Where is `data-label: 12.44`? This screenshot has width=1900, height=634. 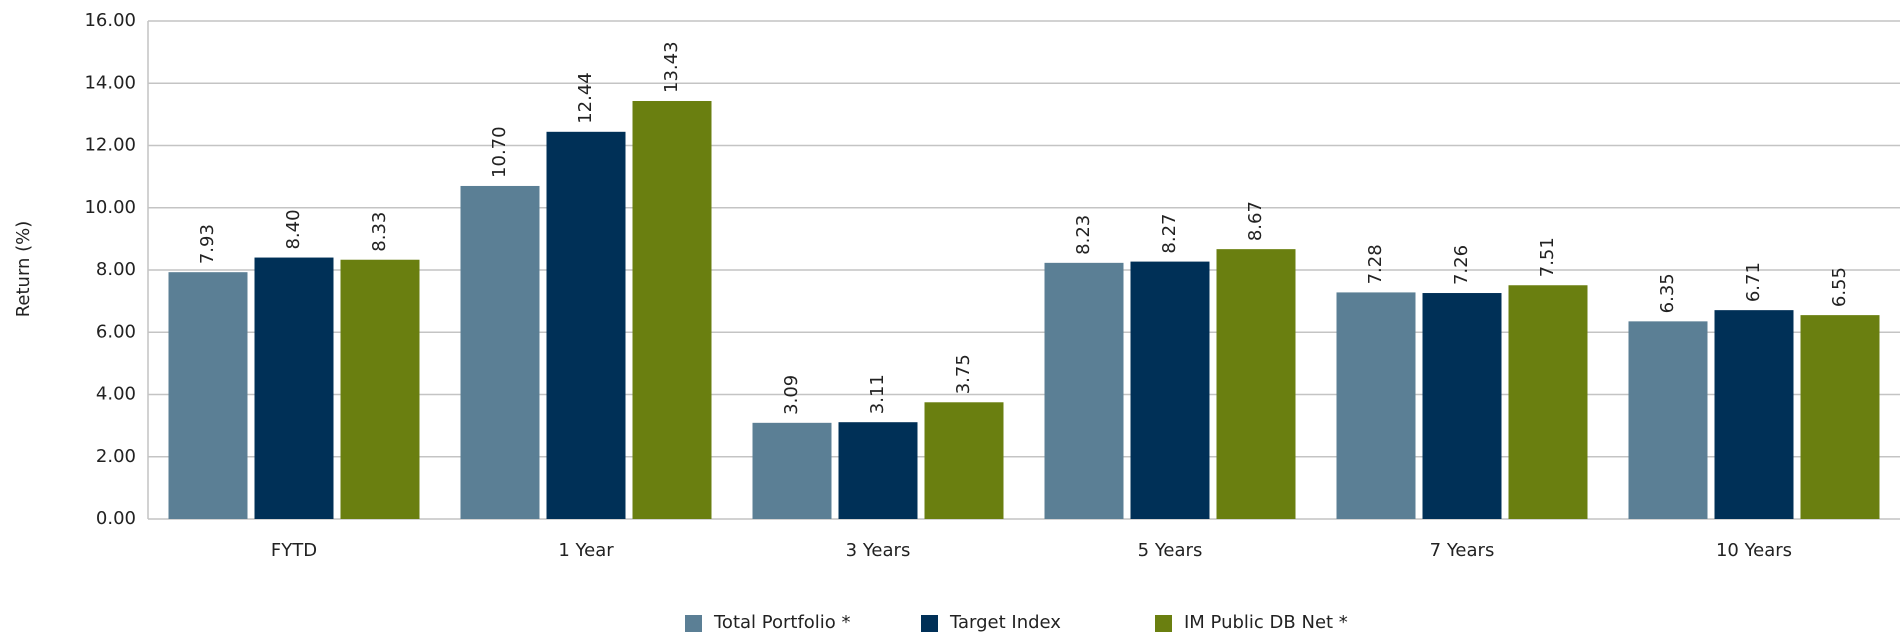
data-label: 12.44 is located at coordinates (585, 98).